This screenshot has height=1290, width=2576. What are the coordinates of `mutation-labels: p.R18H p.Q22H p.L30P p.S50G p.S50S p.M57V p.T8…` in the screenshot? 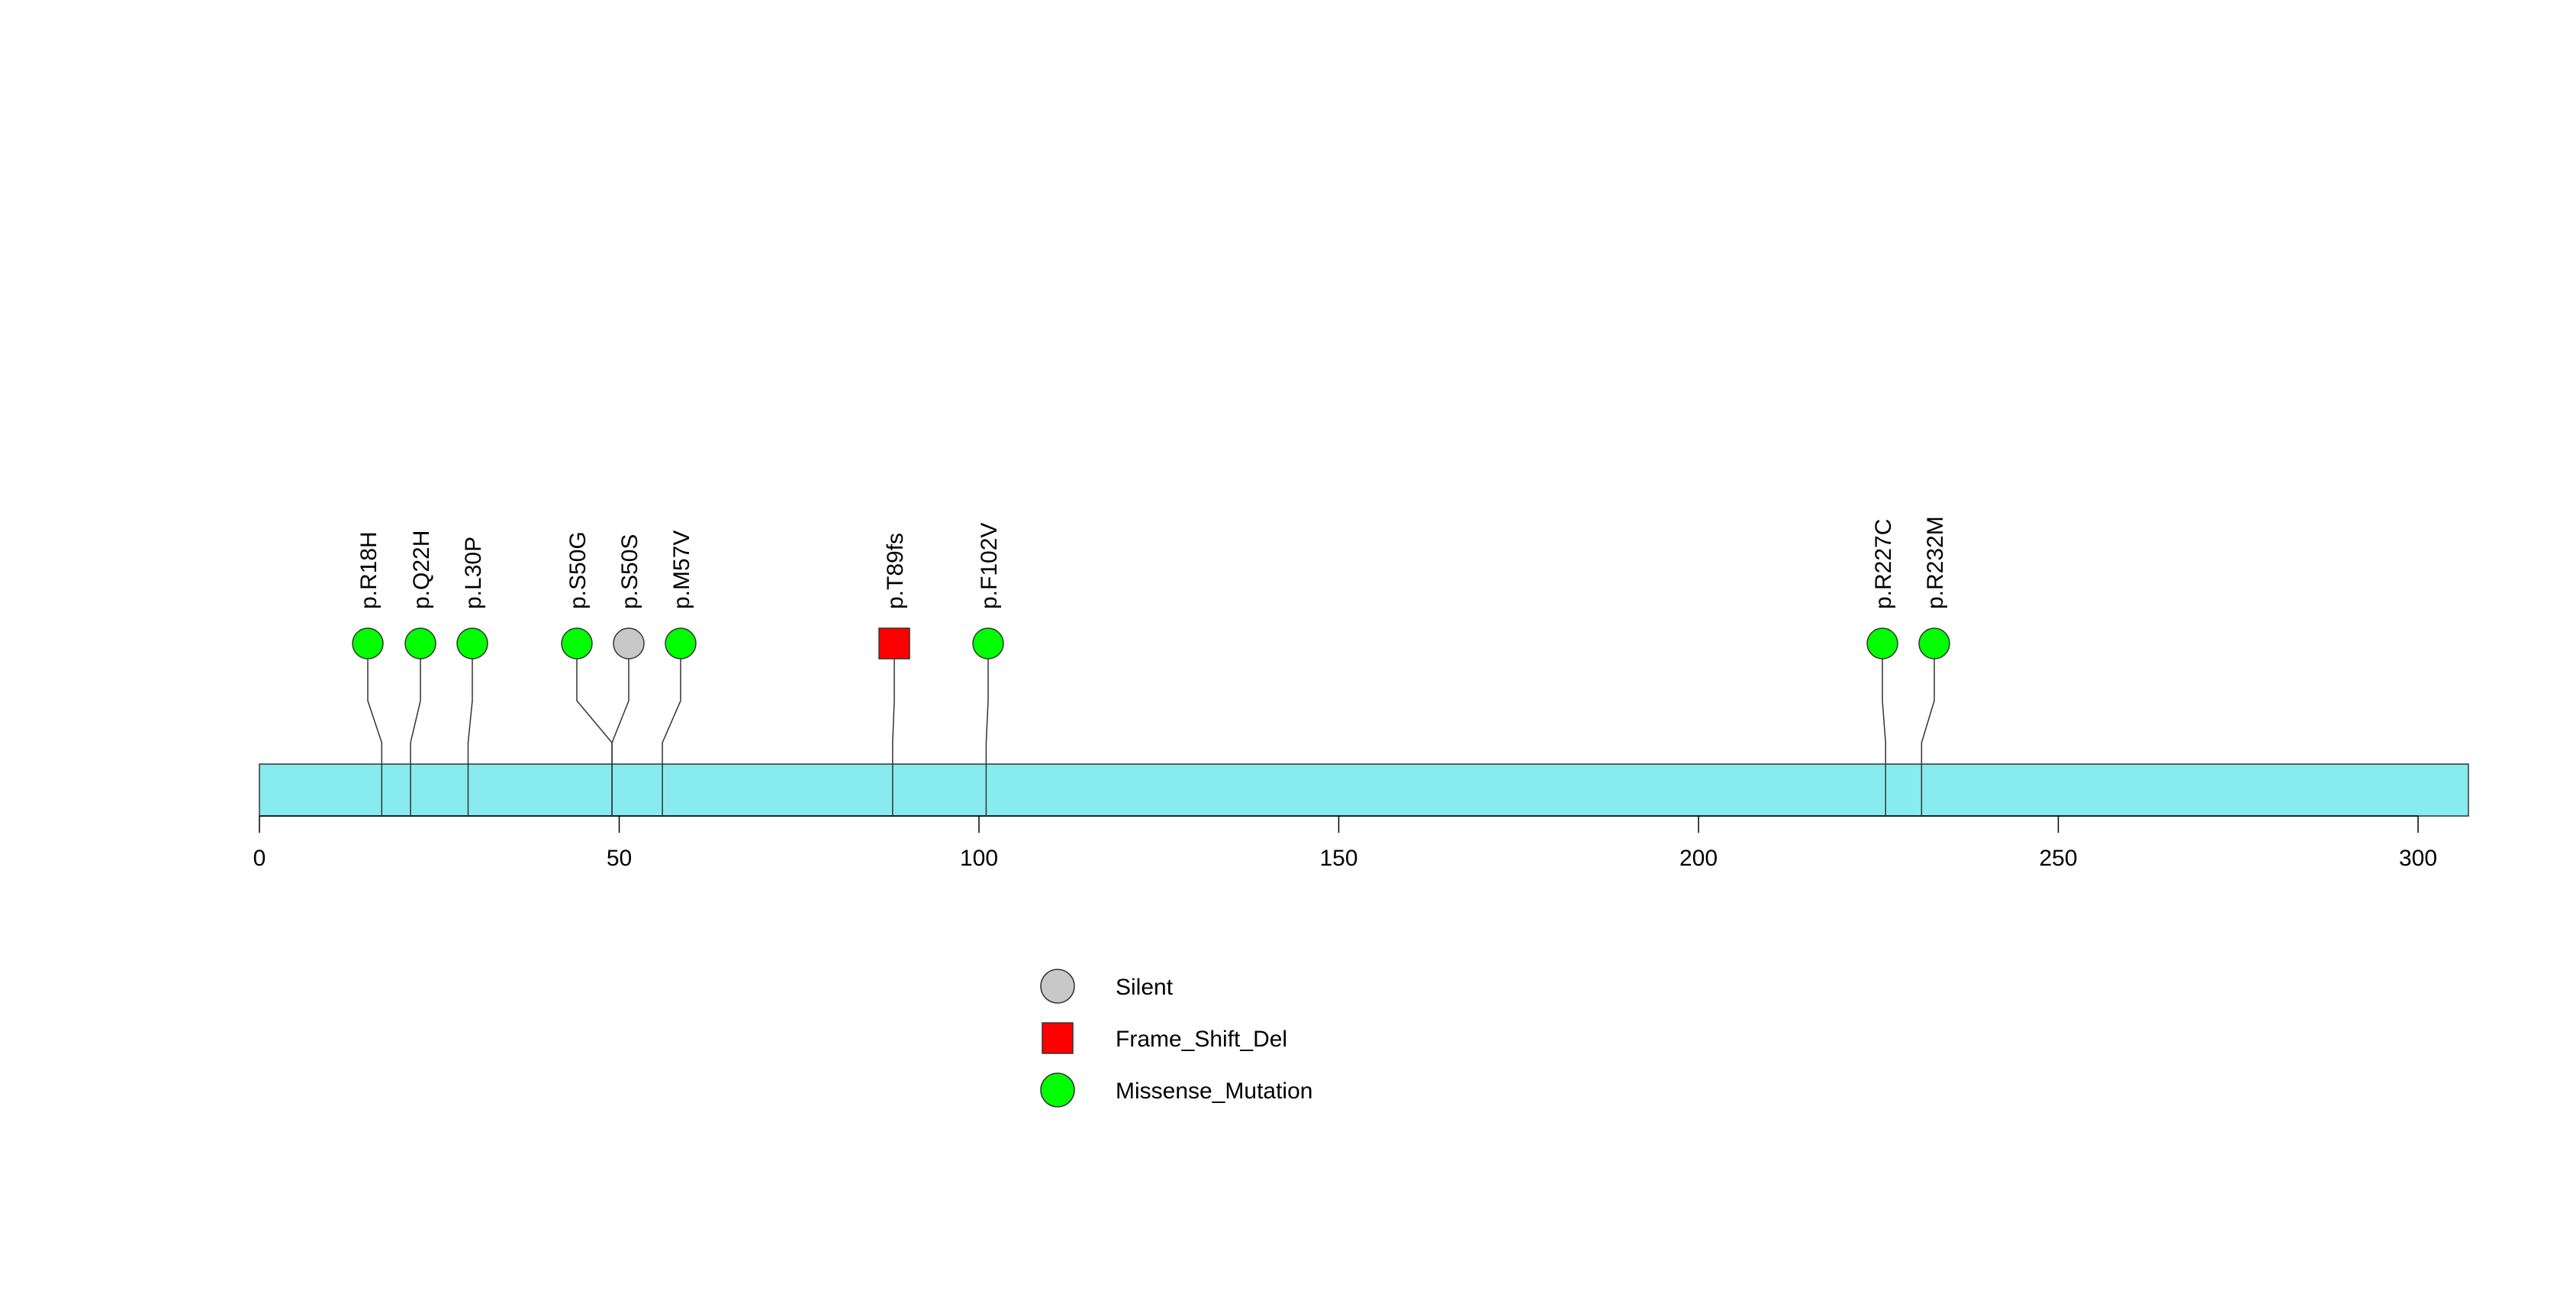 It's located at (1152, 562).